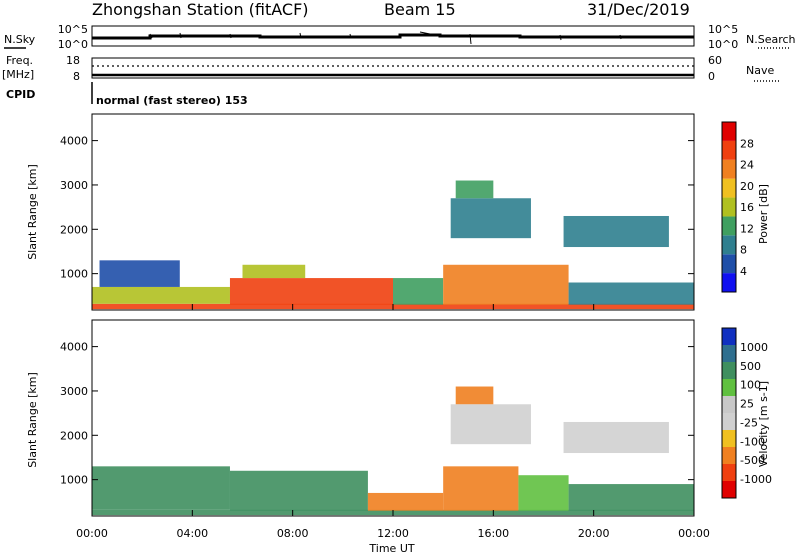 The image size is (800, 554). What do you see at coordinates (594, 533) in the screenshot?
I see `x-tick-label: 20:00` at bounding box center [594, 533].